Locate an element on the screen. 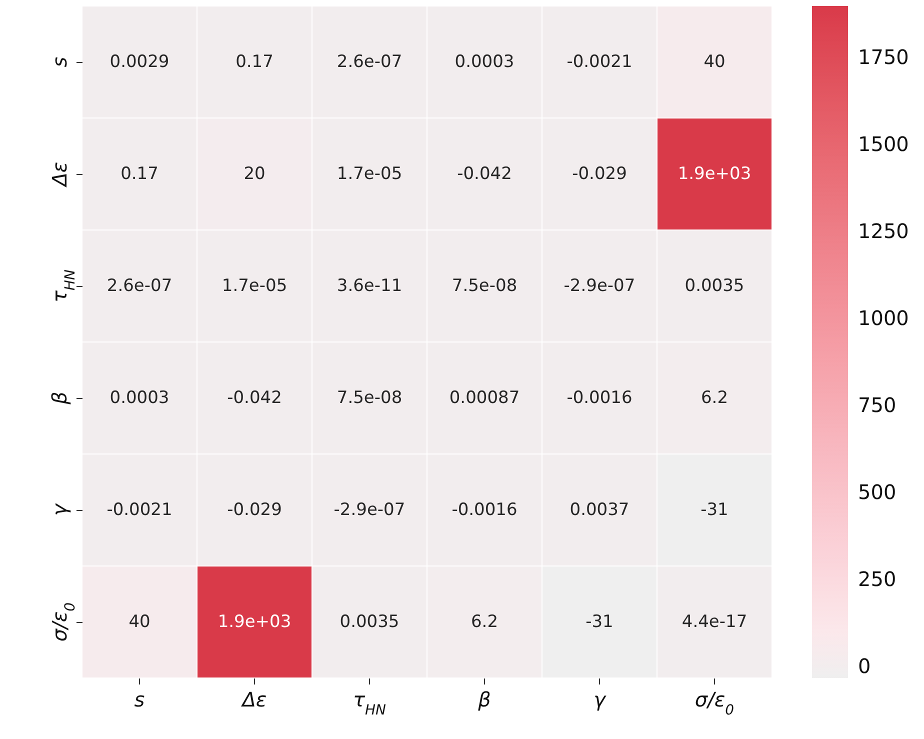  y-tick-label: s is located at coordinates (60, 62).